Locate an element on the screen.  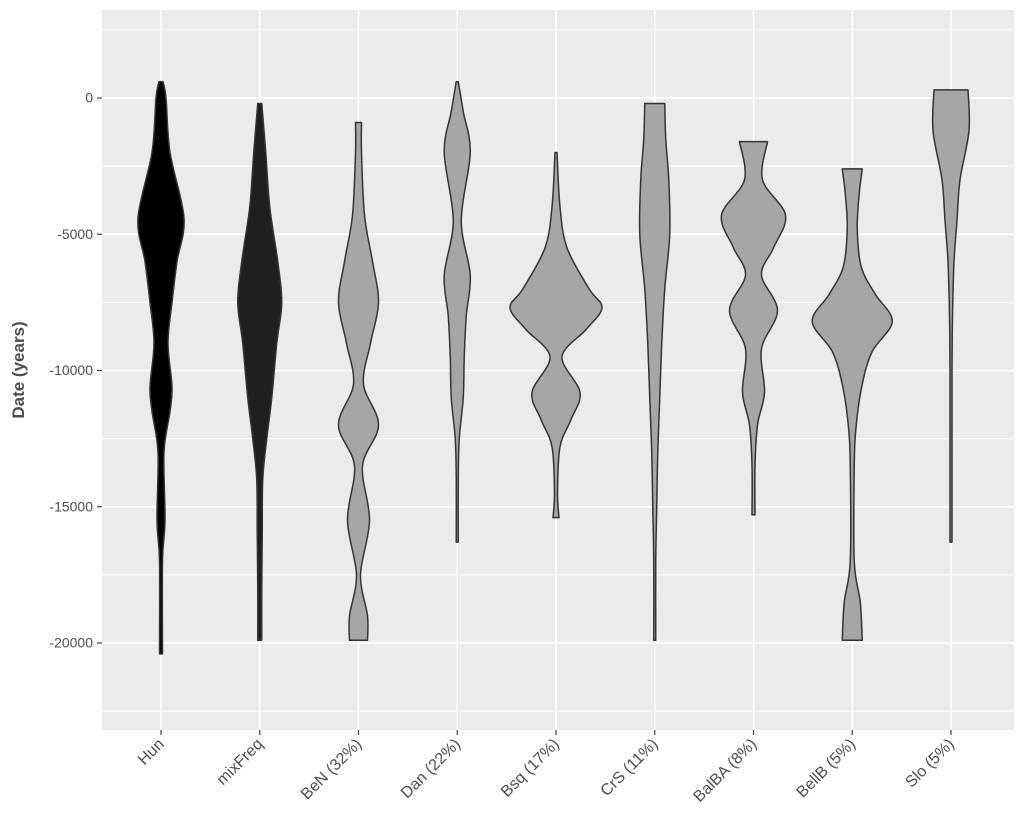
violin-bellb is located at coordinates (852, 405).